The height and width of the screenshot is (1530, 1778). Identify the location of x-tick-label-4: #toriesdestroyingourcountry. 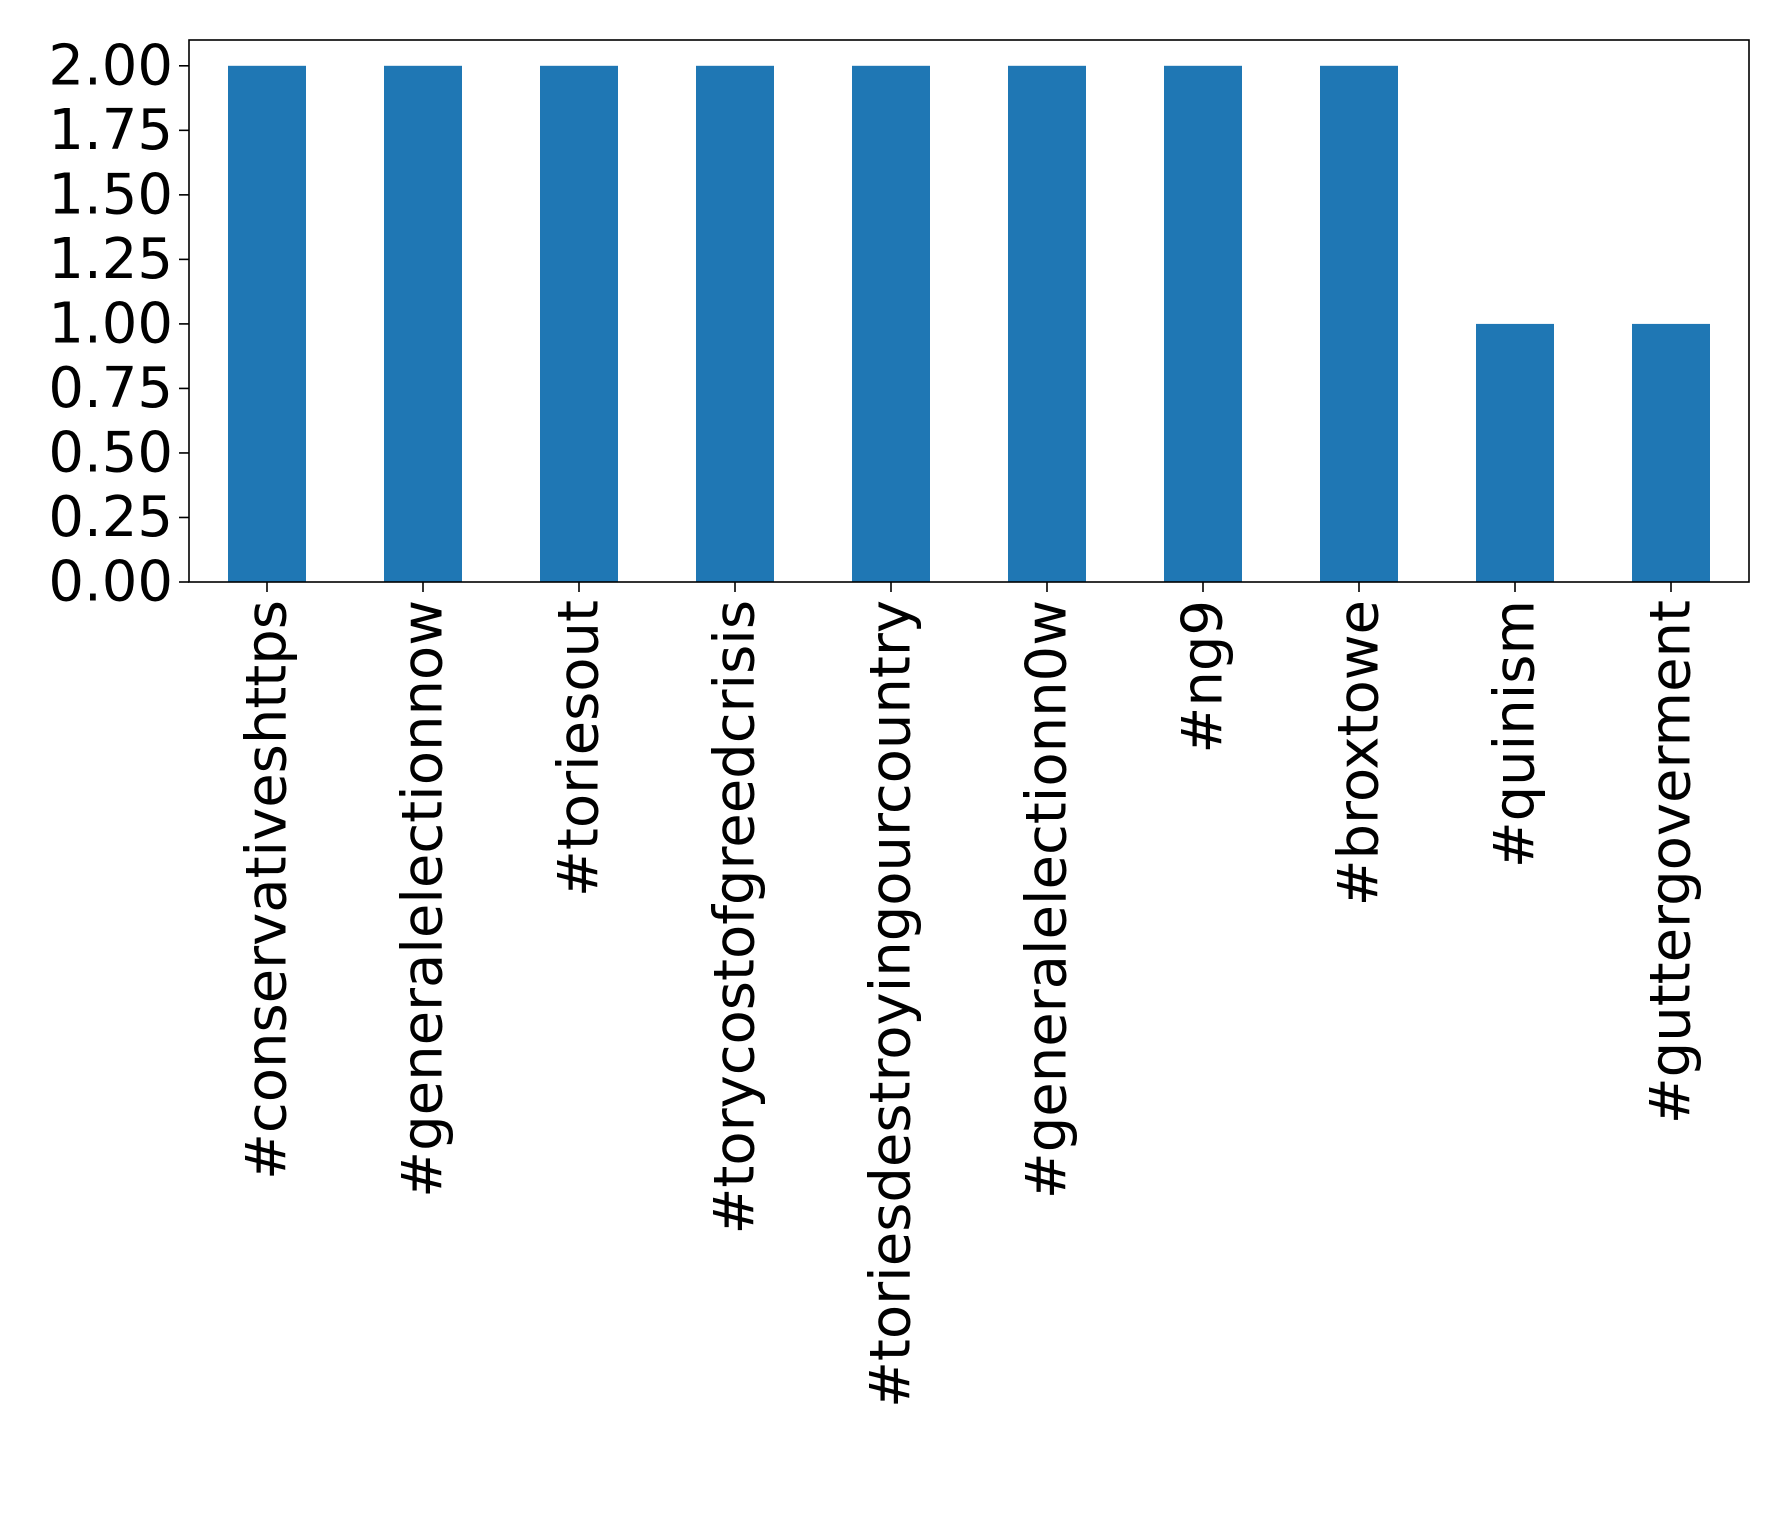
(891, 1004).